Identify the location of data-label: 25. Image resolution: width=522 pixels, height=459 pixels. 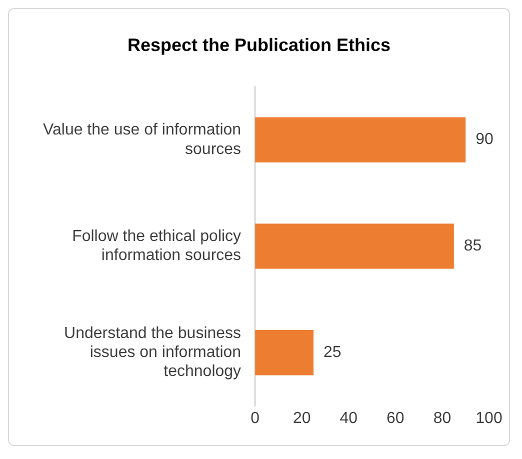
(333, 353).